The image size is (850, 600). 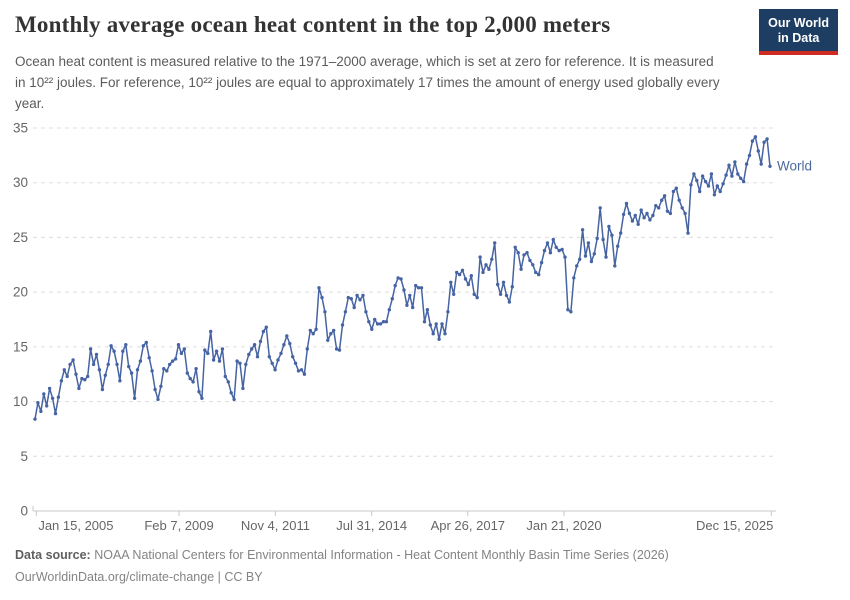 I want to click on series-end-label: World, so click(x=794, y=165).